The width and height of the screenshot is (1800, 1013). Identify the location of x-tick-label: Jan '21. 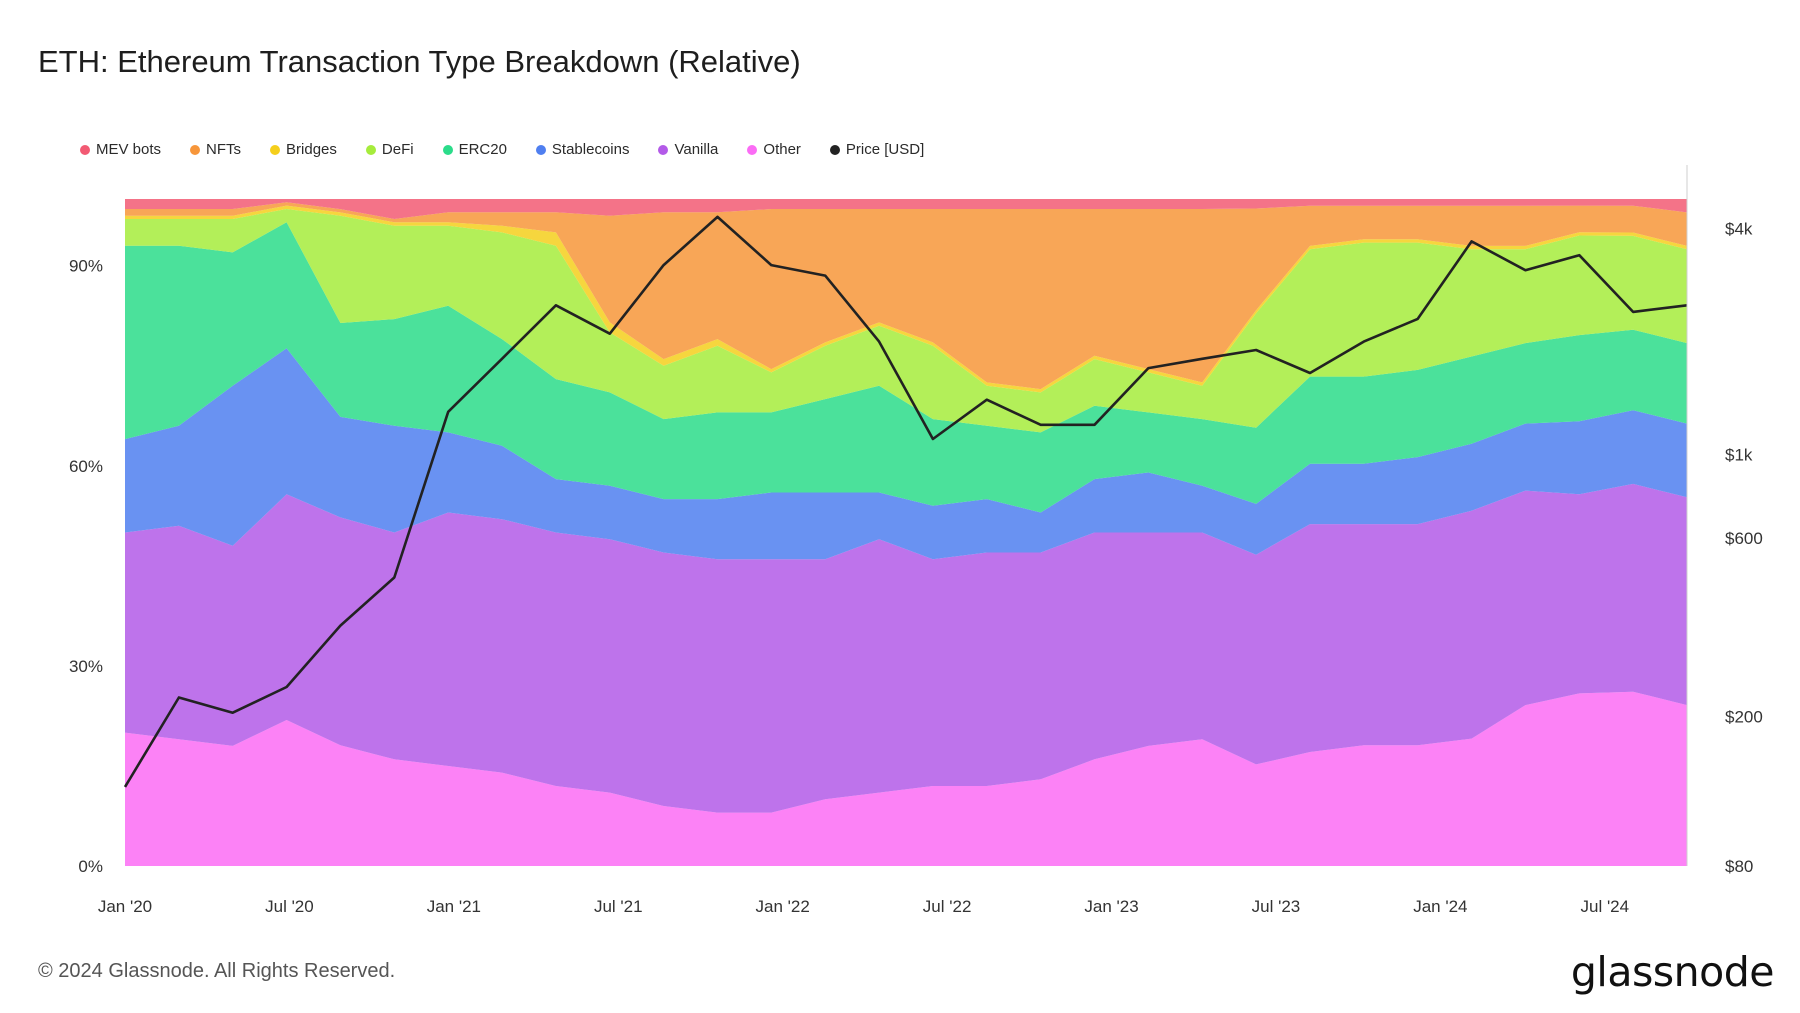
(454, 906).